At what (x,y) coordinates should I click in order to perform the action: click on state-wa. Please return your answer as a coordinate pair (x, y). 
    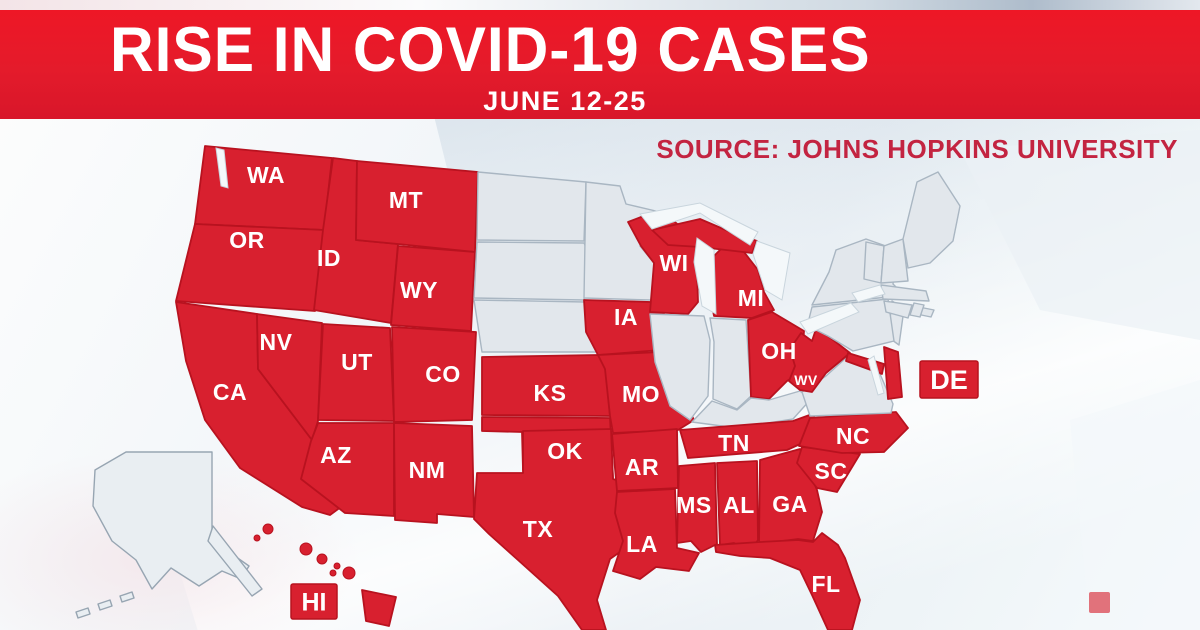
    Looking at the image, I should click on (263, 188).